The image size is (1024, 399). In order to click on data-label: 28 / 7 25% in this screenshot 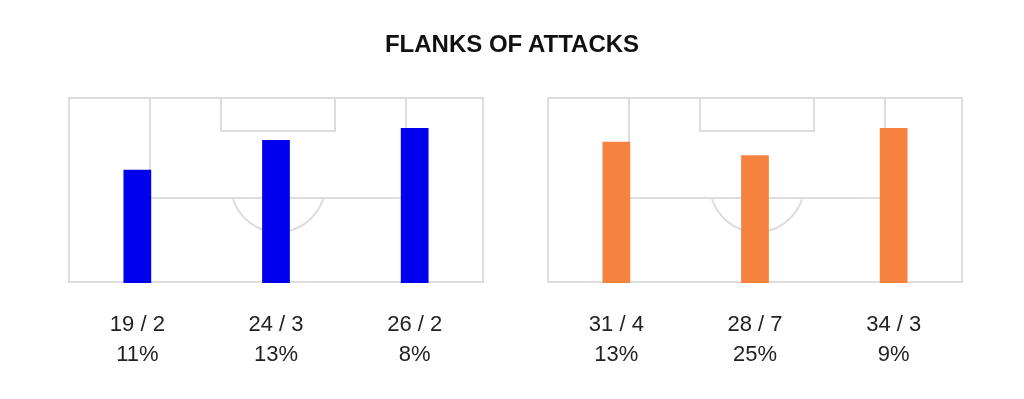, I will do `click(755, 339)`.